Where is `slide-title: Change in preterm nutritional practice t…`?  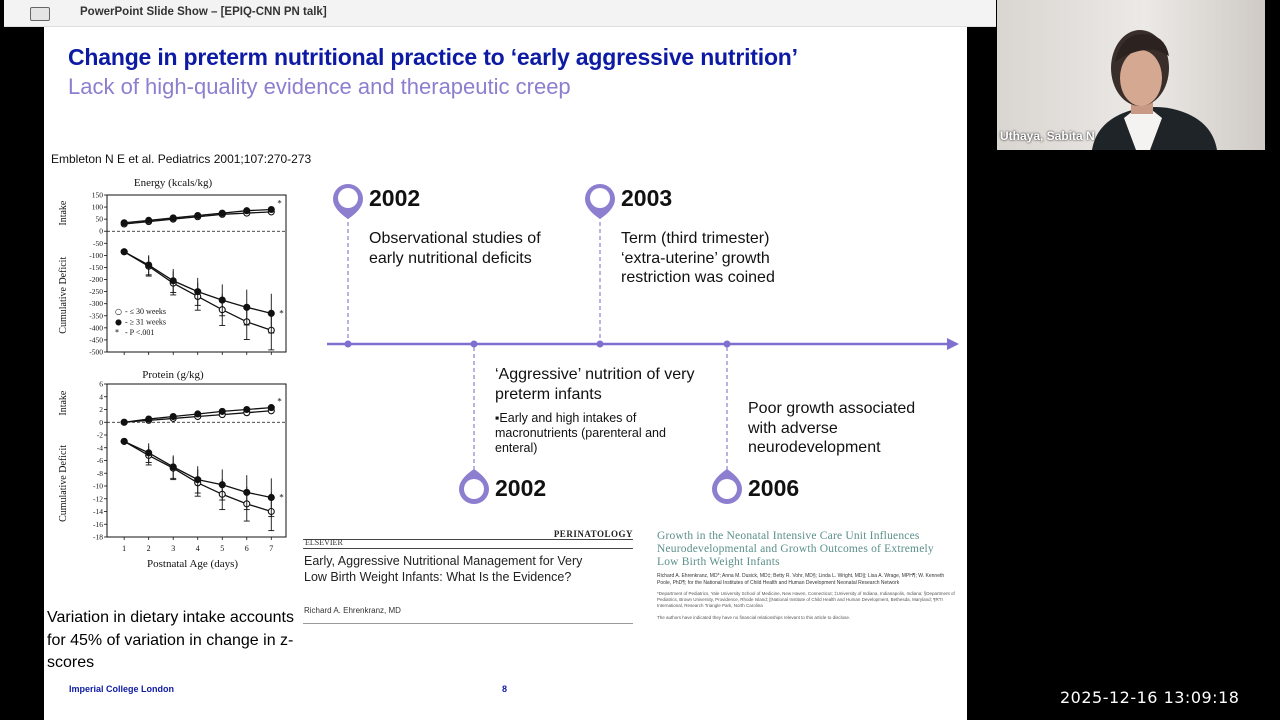
slide-title: Change in preterm nutritional practice t… is located at coordinates (433, 57).